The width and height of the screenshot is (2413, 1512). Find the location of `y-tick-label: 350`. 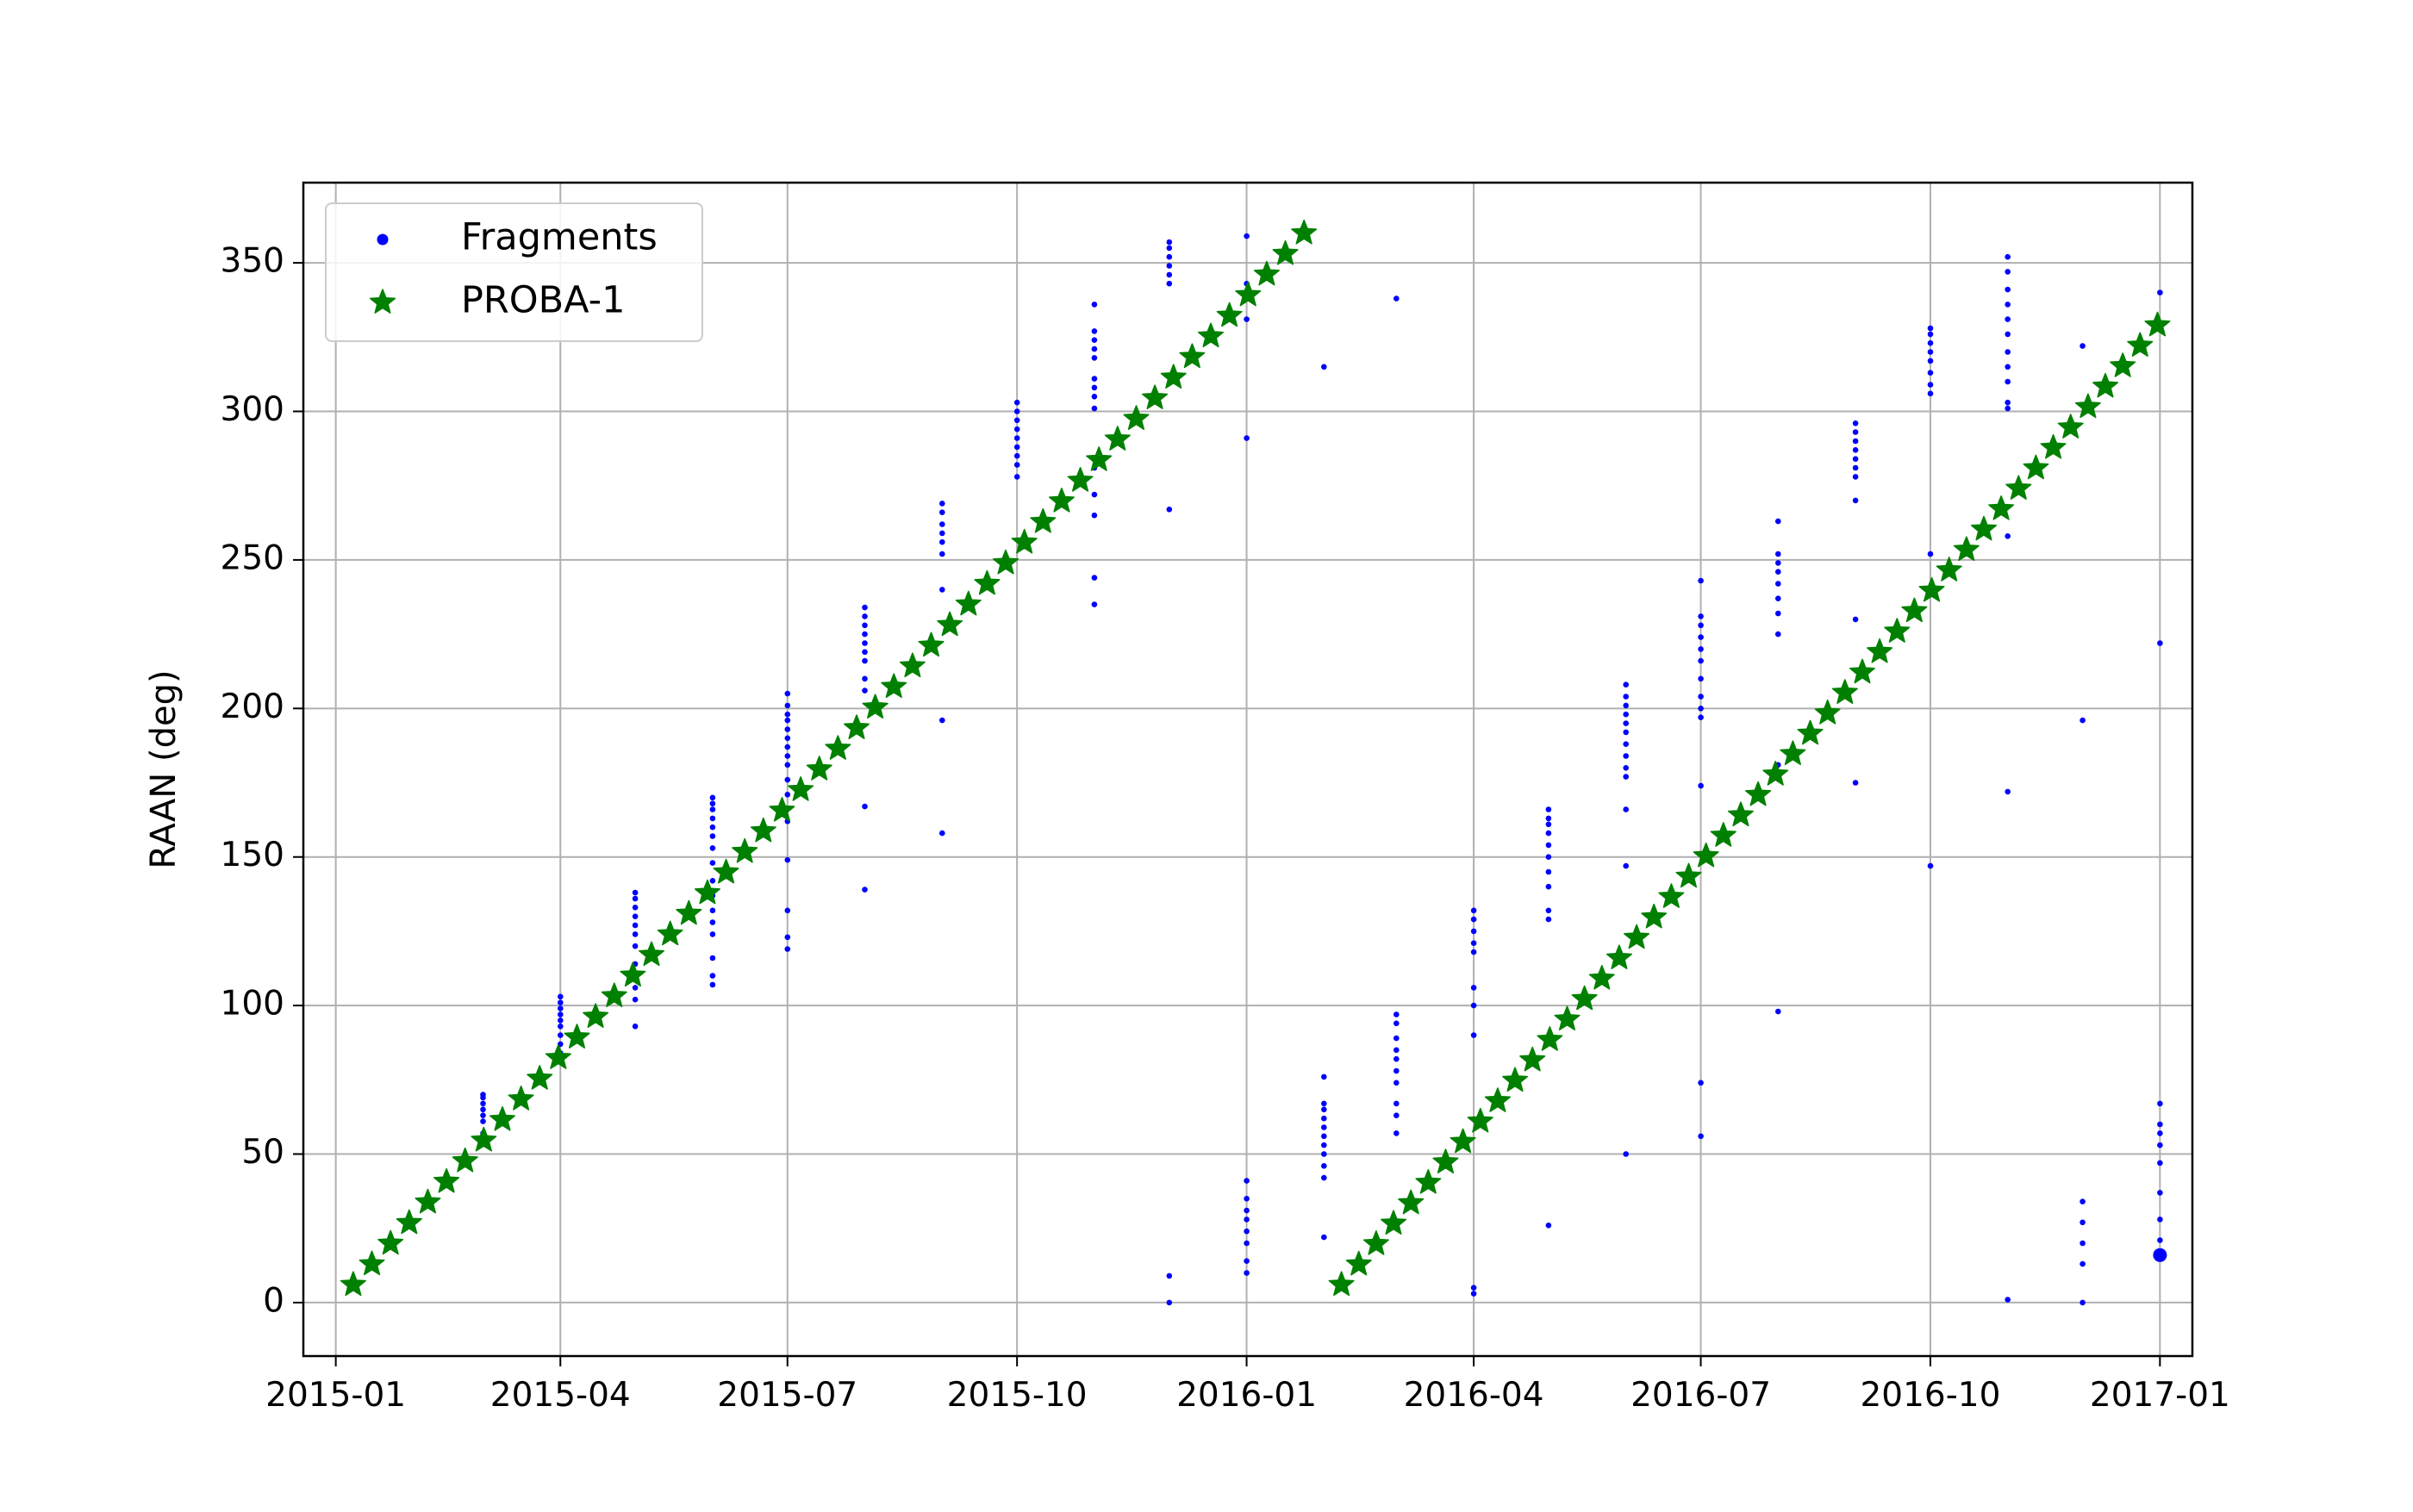

y-tick-label: 350 is located at coordinates (252, 261).